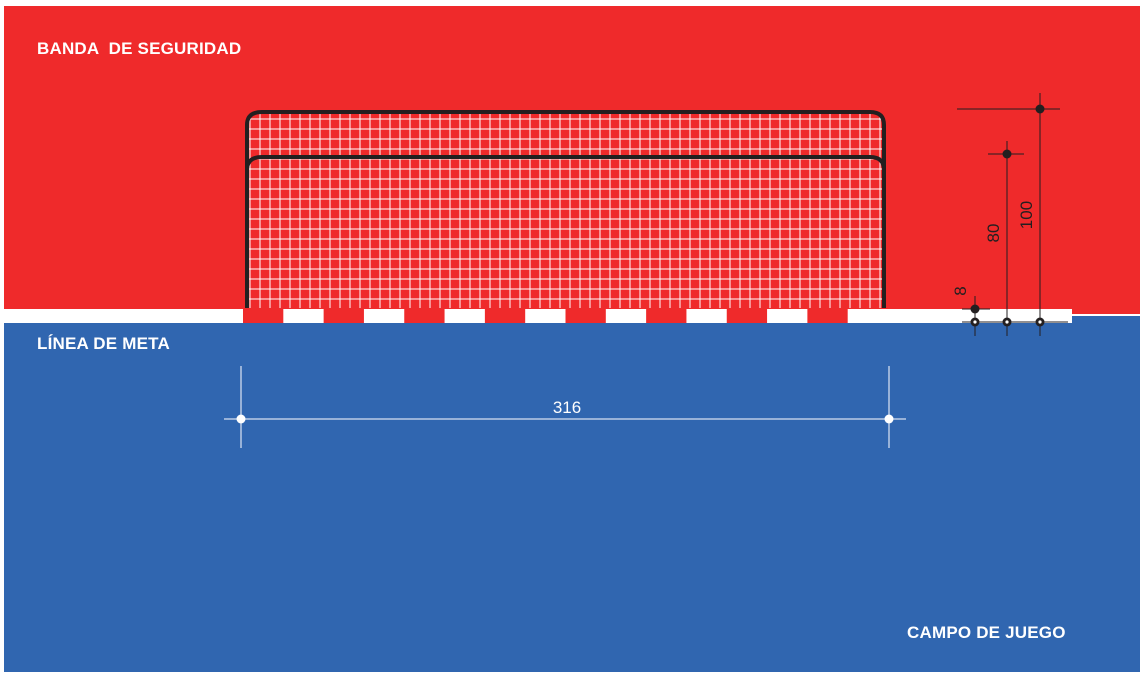 This screenshot has height=678, width=1140. What do you see at coordinates (1009, 214) in the screenshot?
I see `height-dimensions: 8 80 100` at bounding box center [1009, 214].